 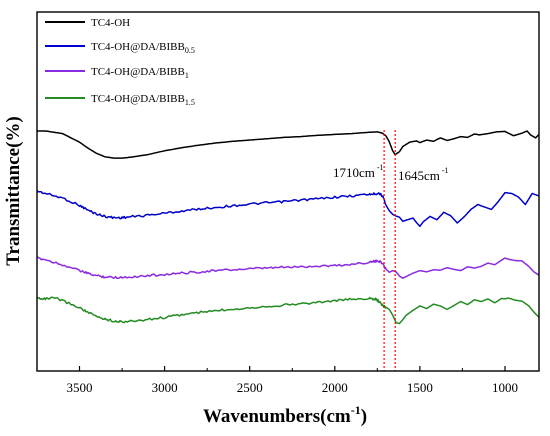 I want to click on legend-label-main: TC4-OH, so click(x=110, y=23).